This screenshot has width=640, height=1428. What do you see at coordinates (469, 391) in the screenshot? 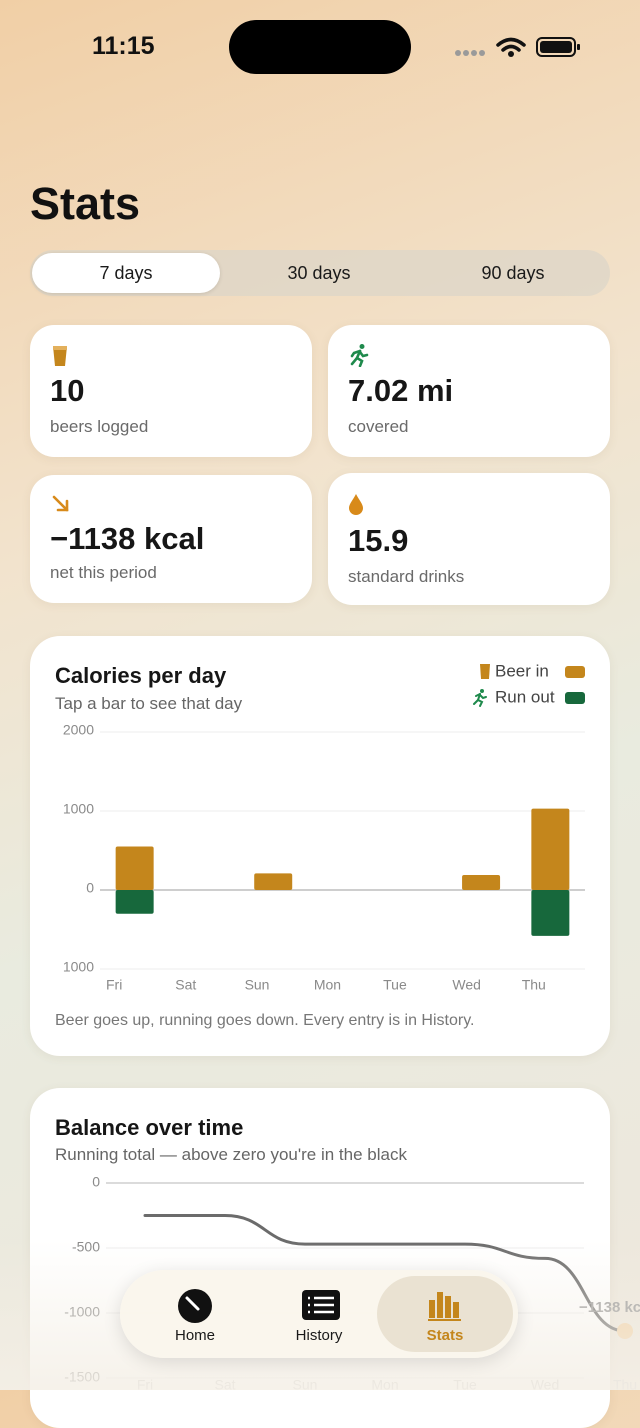
I see `stat-card: 7.02 mi covered` at bounding box center [469, 391].